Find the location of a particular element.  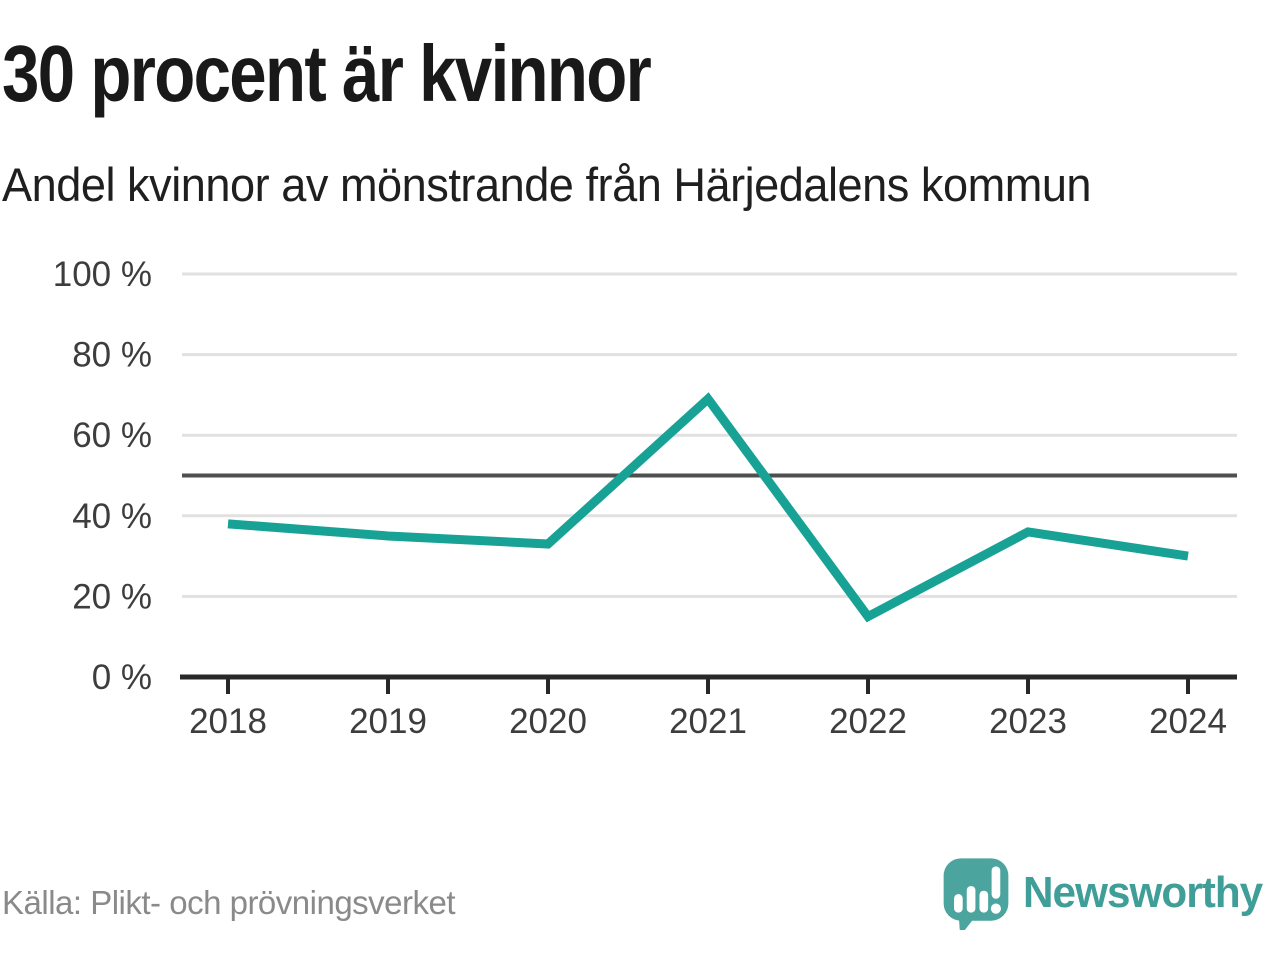

x-tick-label: 2021 is located at coordinates (708, 721).